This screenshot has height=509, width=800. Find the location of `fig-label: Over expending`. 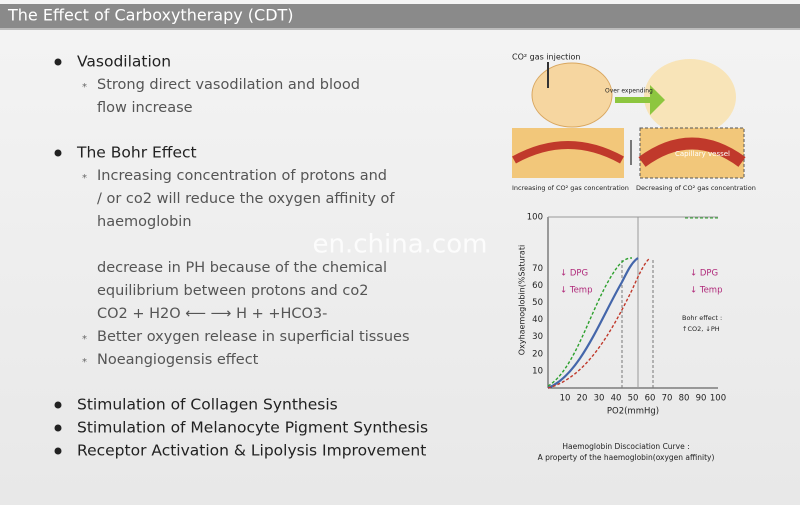

fig-label: Over expending is located at coordinates (629, 91).